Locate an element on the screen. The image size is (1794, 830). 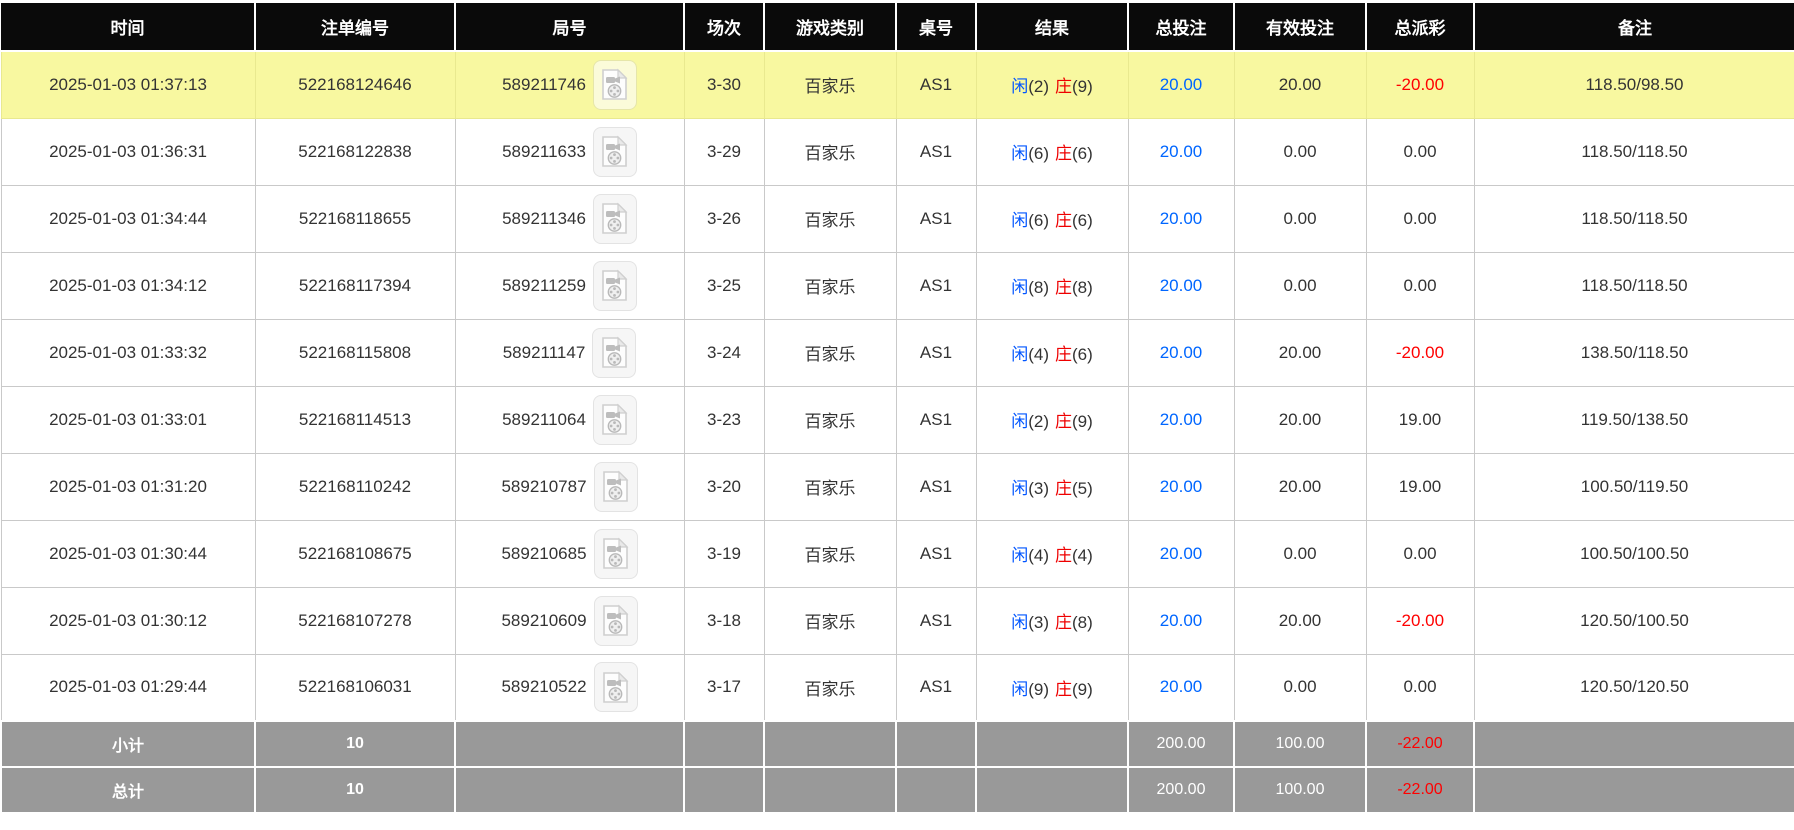
cell-table-no: AS1 is located at coordinates (936, 620).